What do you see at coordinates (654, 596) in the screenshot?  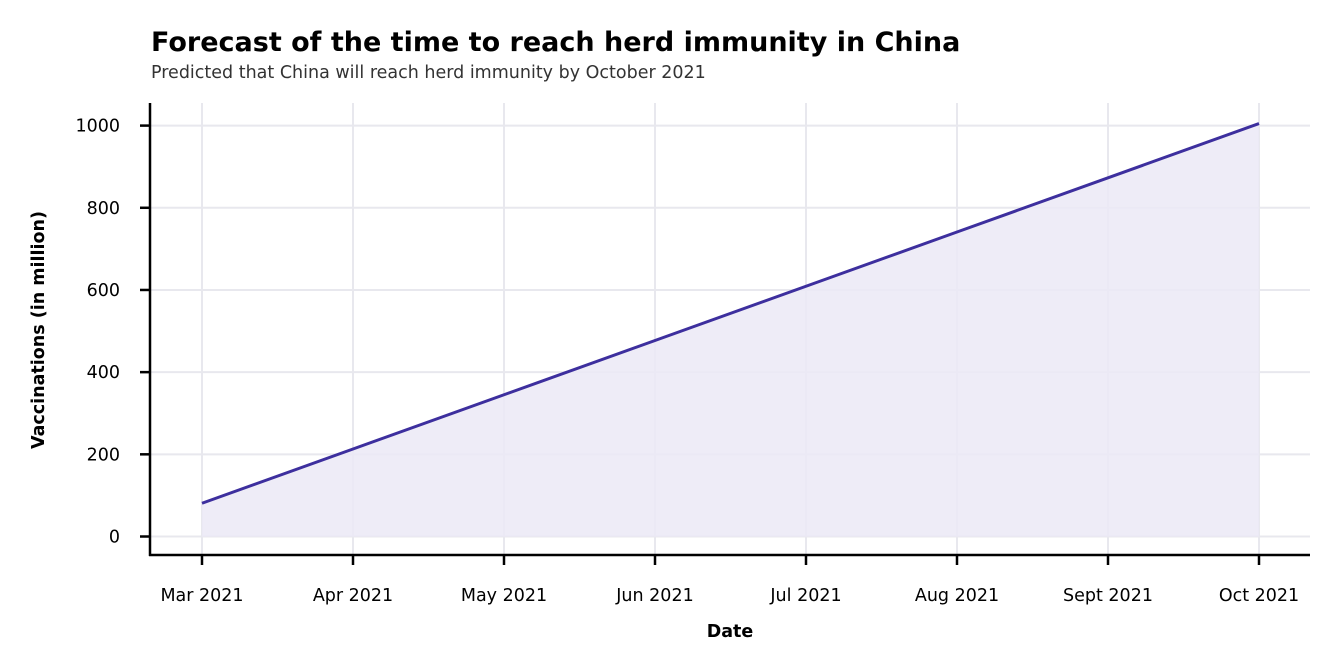 I see `x-tick-label: Jun 2021` at bounding box center [654, 596].